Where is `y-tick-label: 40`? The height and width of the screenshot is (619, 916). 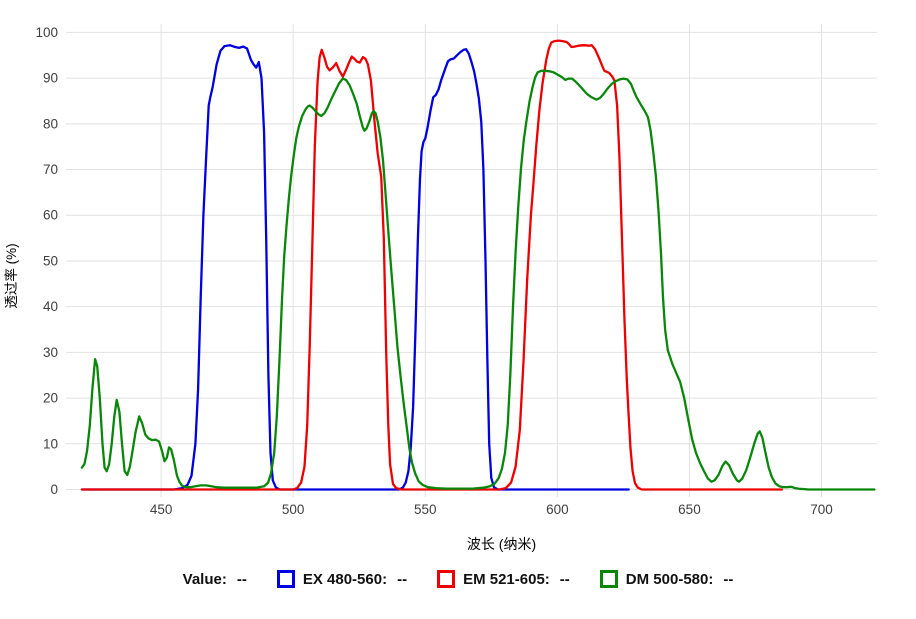
y-tick-label: 40 is located at coordinates (50, 306).